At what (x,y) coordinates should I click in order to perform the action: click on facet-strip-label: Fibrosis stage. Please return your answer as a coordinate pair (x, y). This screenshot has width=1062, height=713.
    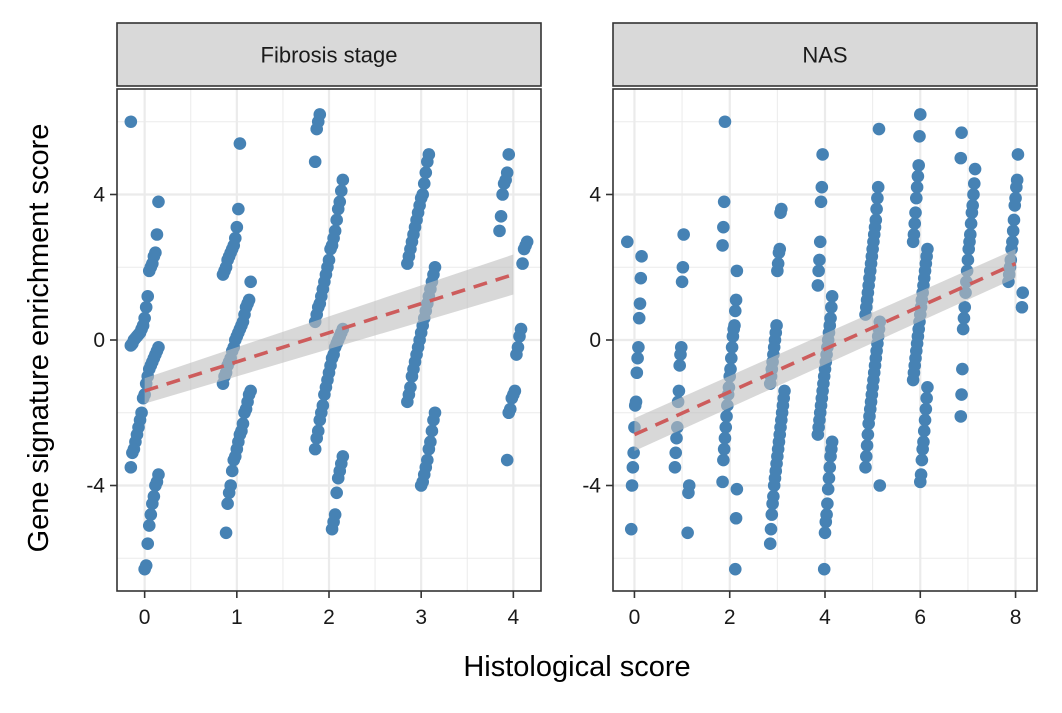
    Looking at the image, I should click on (329, 55).